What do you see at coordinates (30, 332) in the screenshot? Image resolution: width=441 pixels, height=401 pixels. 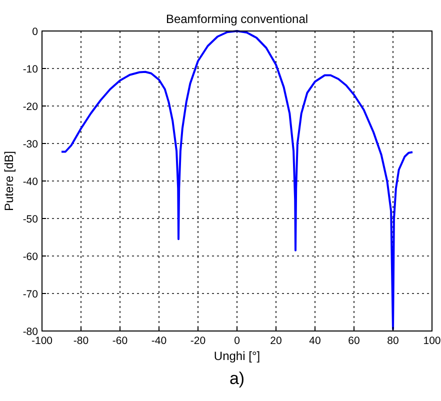 I see `y-tick-label: -80` at bounding box center [30, 332].